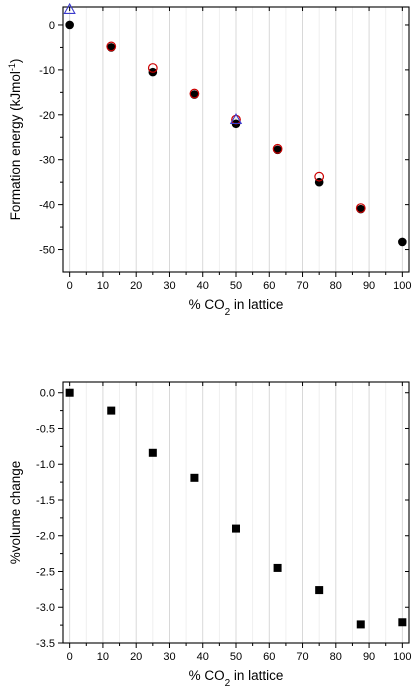 Image resolution: width=417 pixels, height=690 pixels. What do you see at coordinates (45, 429) in the screenshot?
I see `y-tick-label: -0.5` at bounding box center [45, 429].